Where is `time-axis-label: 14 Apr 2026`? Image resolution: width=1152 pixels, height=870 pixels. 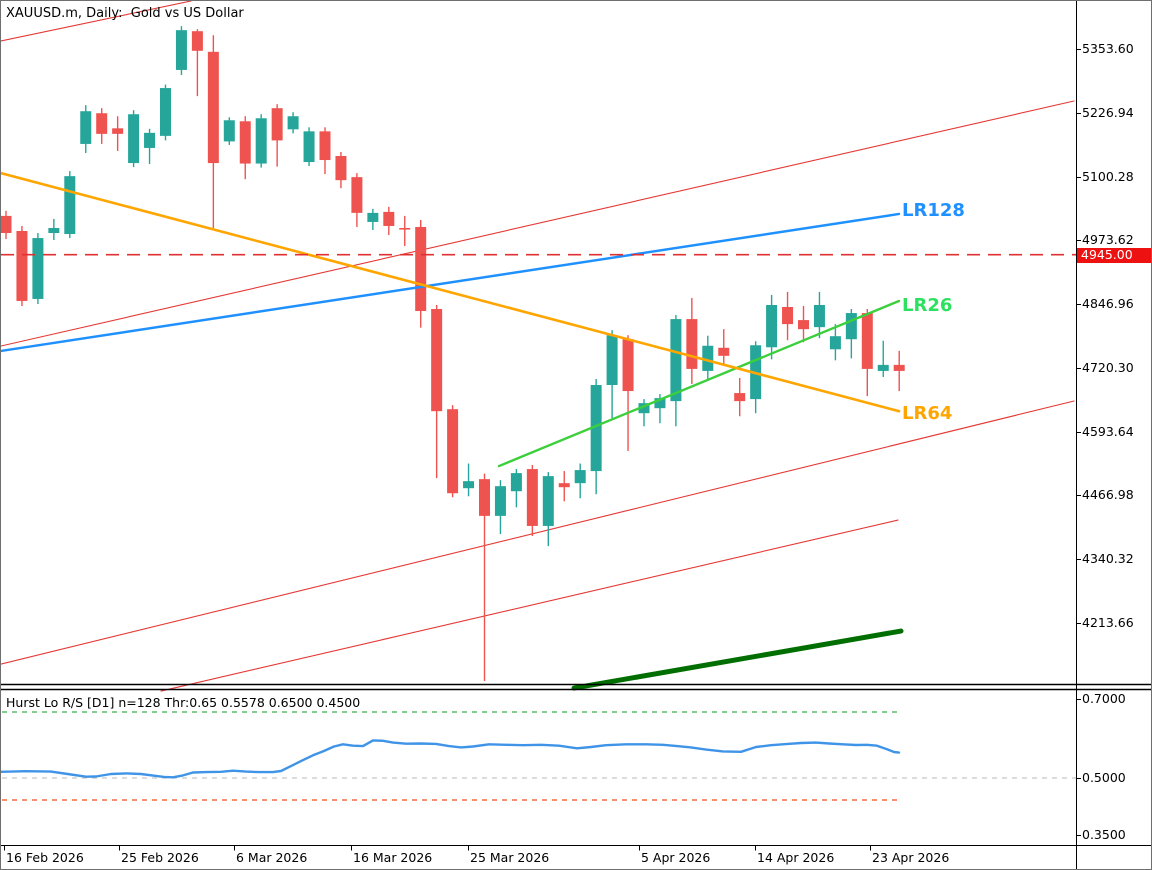
time-axis-label: 14 Apr 2026 is located at coordinates (796, 857).